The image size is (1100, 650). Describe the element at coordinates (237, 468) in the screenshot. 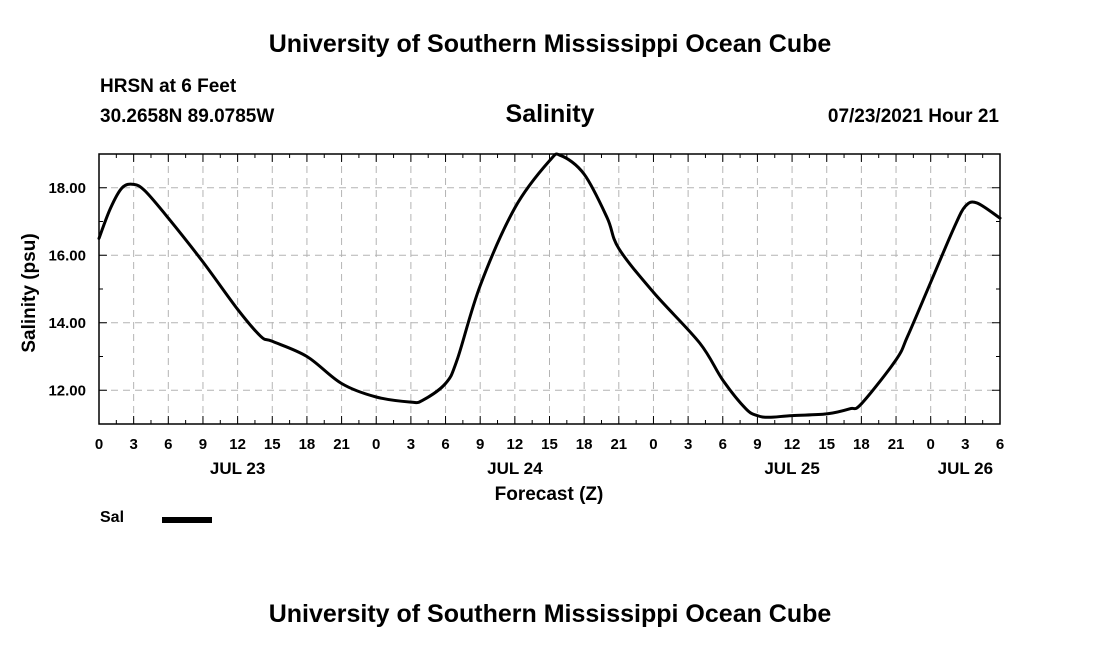

I see `date-label: JUL 23` at that location.